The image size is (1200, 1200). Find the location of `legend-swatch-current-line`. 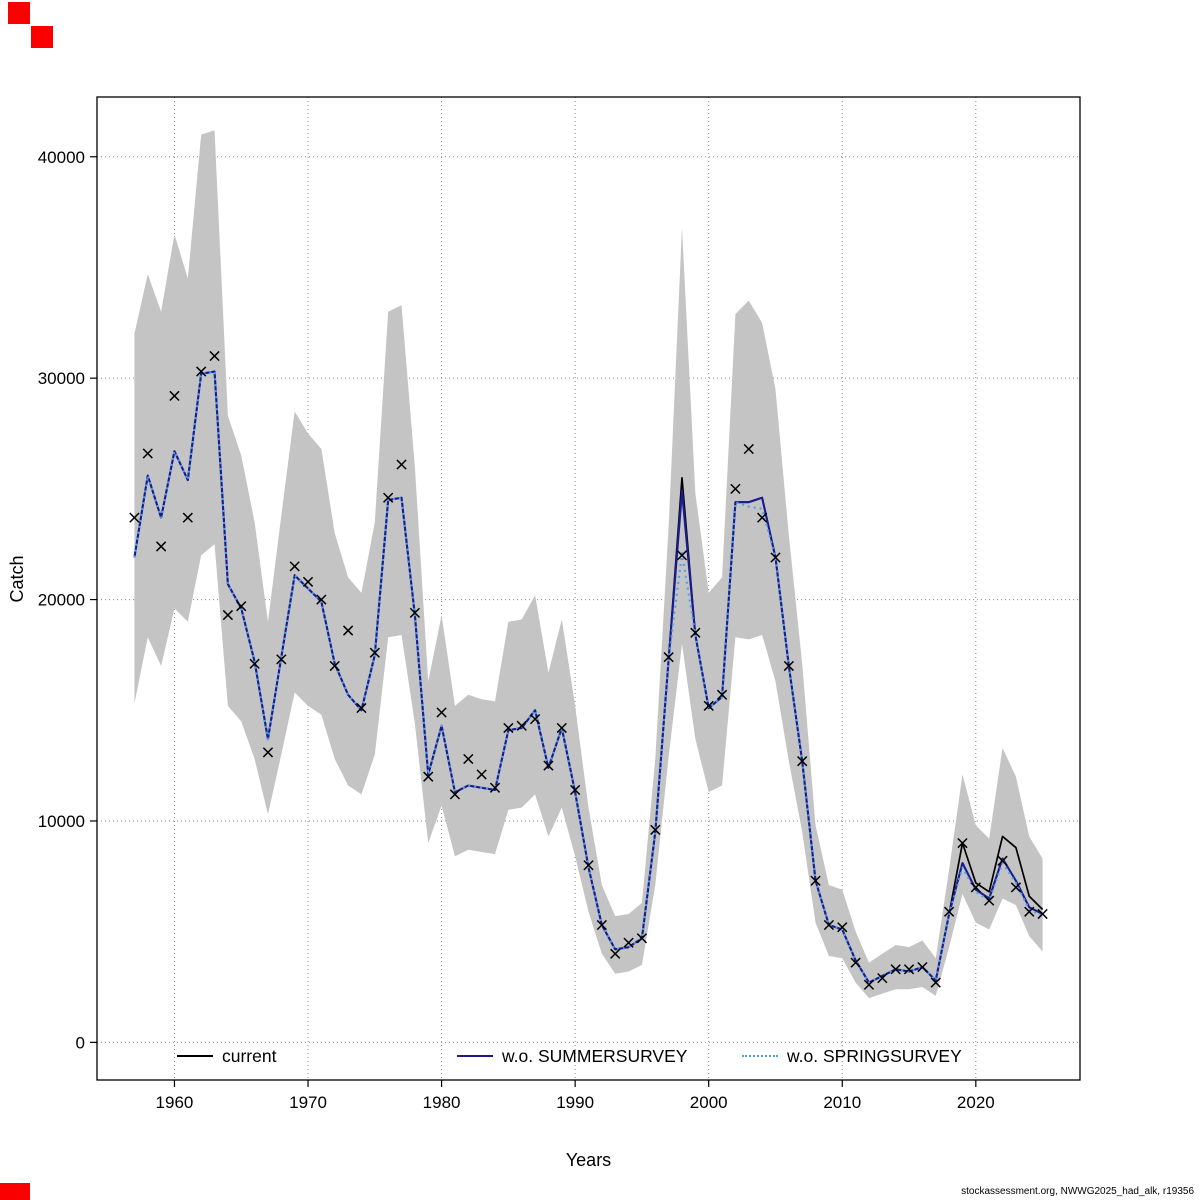

legend-swatch-current-line is located at coordinates (195, 1056).